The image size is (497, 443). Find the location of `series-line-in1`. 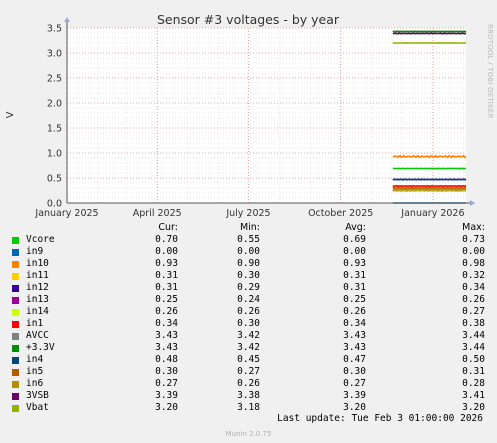

series-line-in1 is located at coordinates (429, 186).